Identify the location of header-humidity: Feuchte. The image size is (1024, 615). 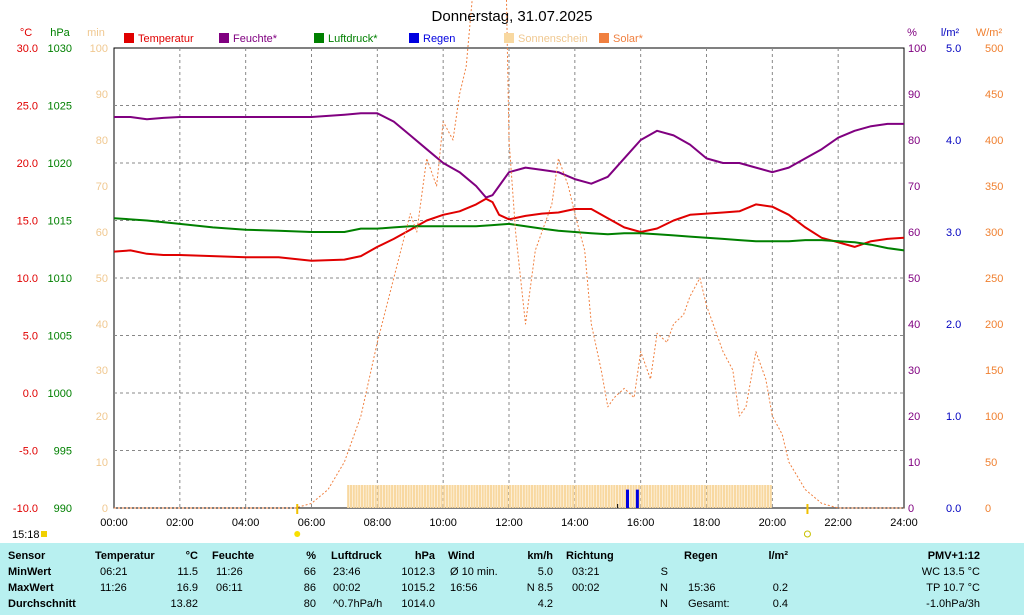
(233, 556).